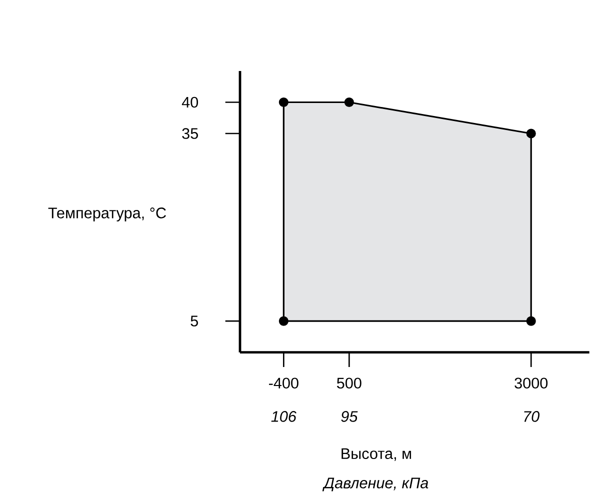 The height and width of the screenshot is (499, 596). What do you see at coordinates (190, 102) in the screenshot?
I see `y-tick-label: 40` at bounding box center [190, 102].